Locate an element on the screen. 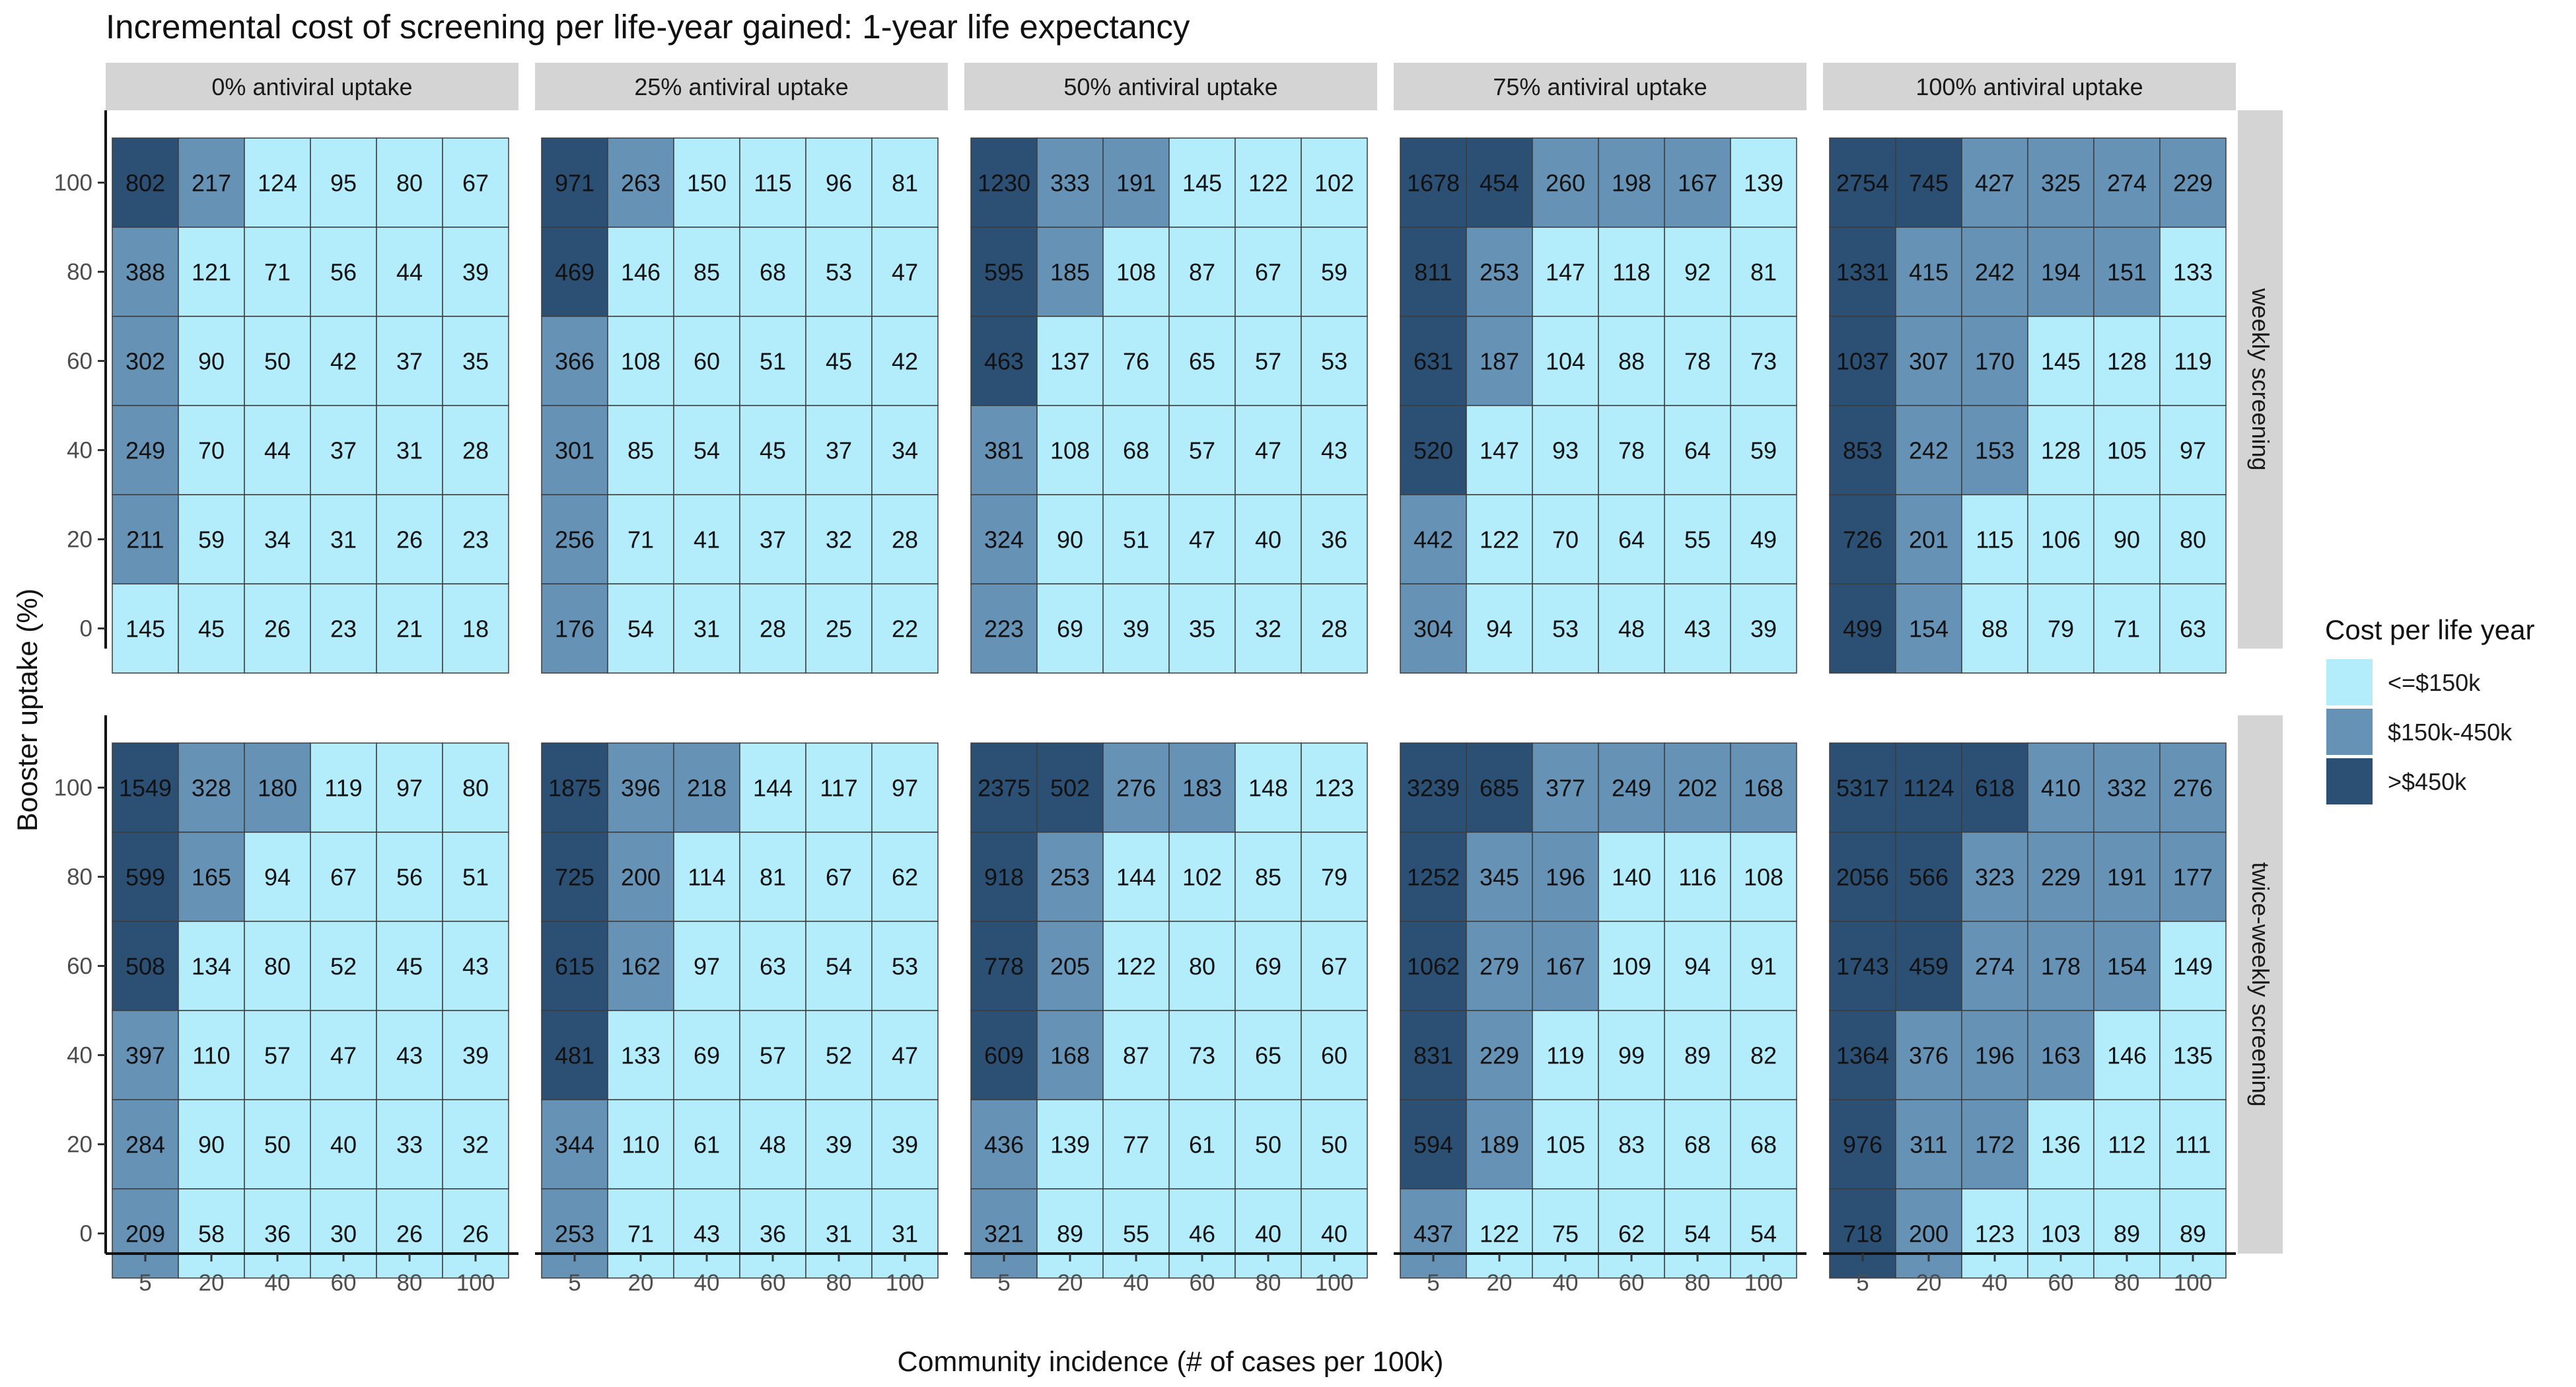  tile-value-label: 256 is located at coordinates (574, 539).